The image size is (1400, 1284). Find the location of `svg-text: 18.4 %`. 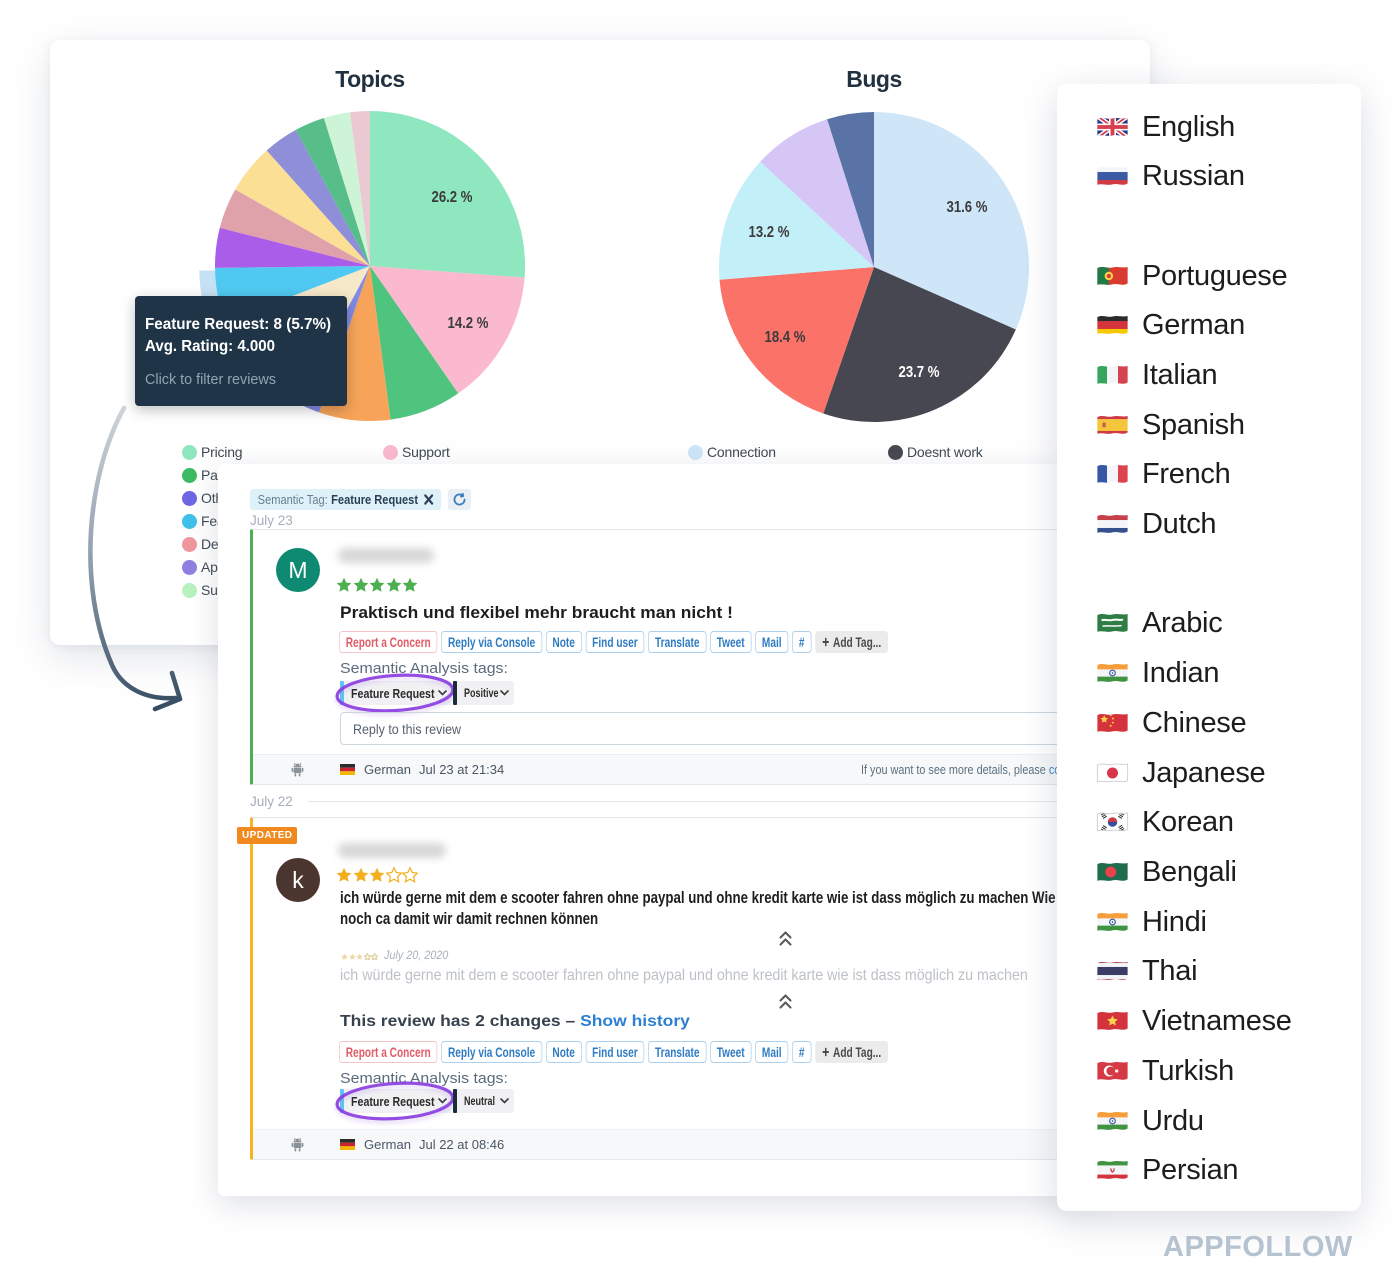

svg-text: 18.4 % is located at coordinates (785, 337).